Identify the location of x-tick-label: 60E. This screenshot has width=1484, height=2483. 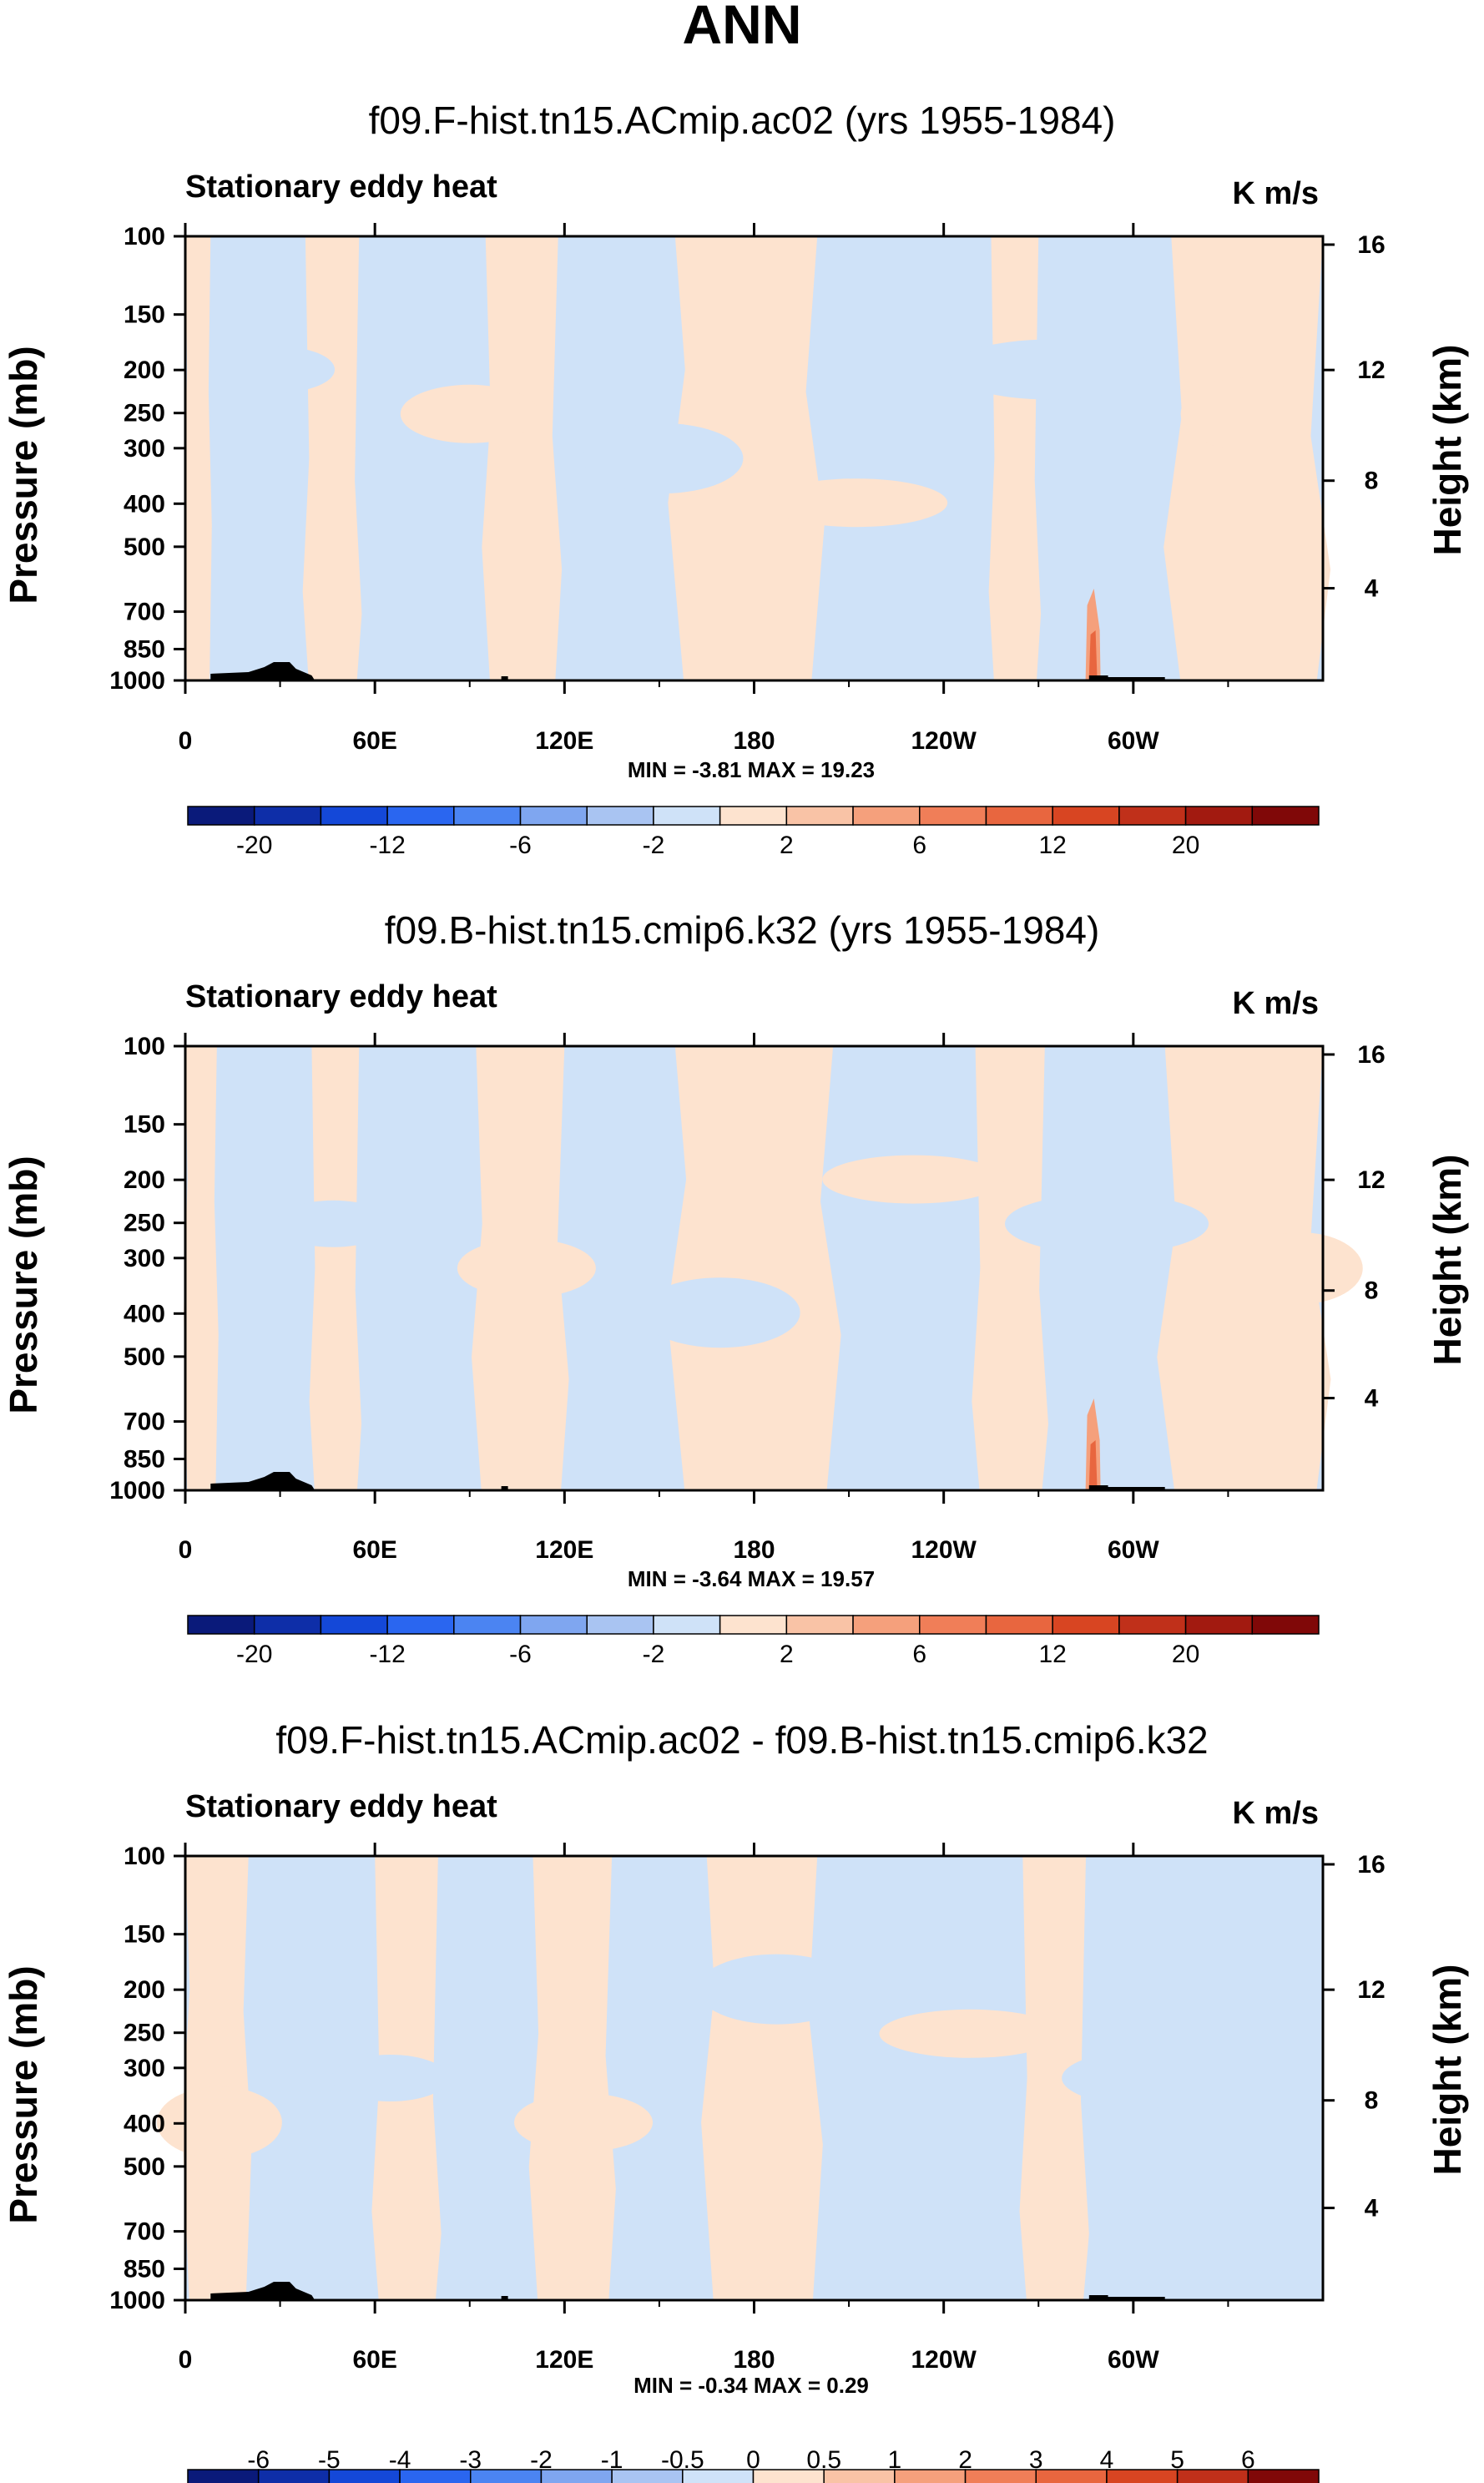
(374, 741).